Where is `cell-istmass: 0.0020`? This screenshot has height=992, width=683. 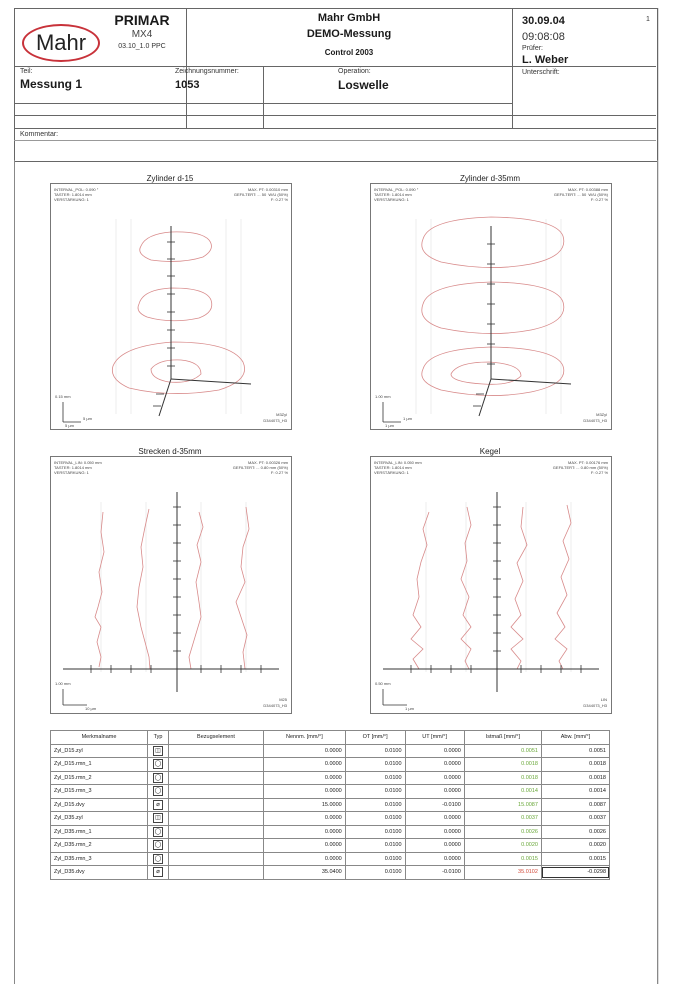 cell-istmass: 0.0020 is located at coordinates (502, 845).